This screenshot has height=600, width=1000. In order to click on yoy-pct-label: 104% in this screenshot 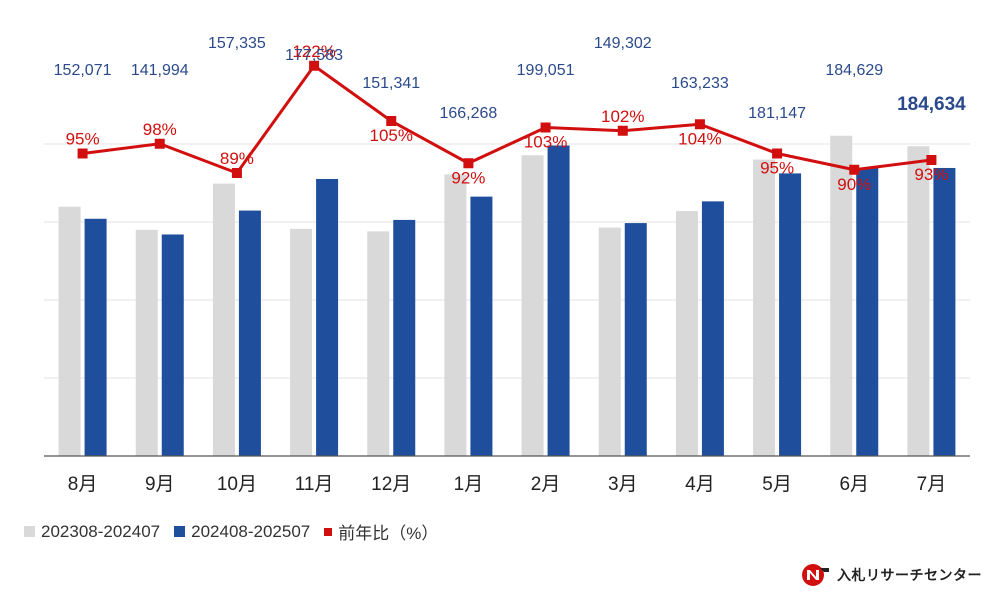, I will do `click(699, 138)`.